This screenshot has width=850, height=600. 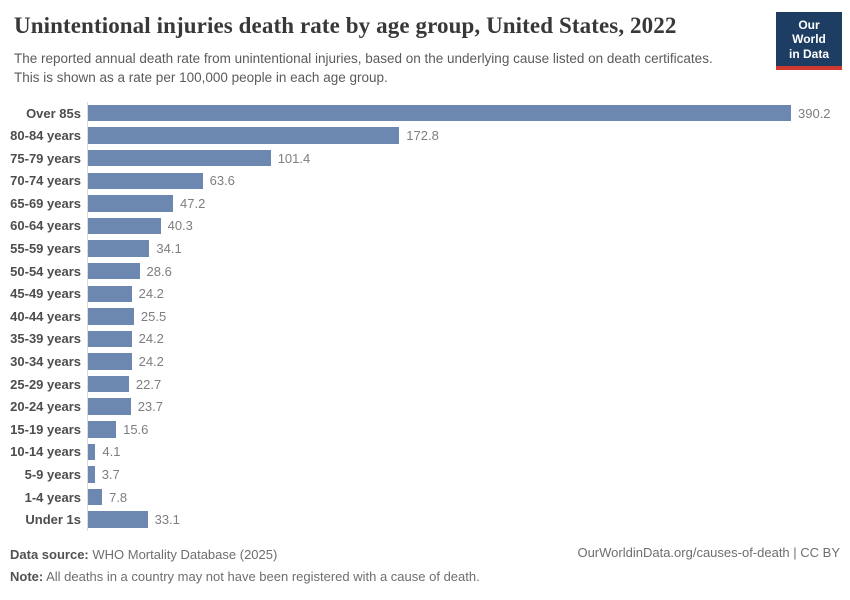 I want to click on category-label: 30-34 years, so click(x=45, y=362).